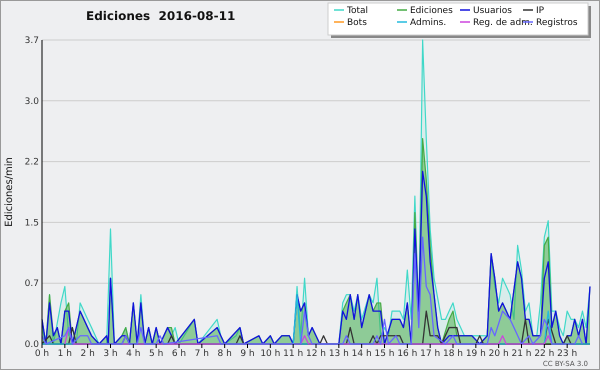  What do you see at coordinates (432, 11) in the screenshot?
I see `legend-label: Ediciones` at bounding box center [432, 11].